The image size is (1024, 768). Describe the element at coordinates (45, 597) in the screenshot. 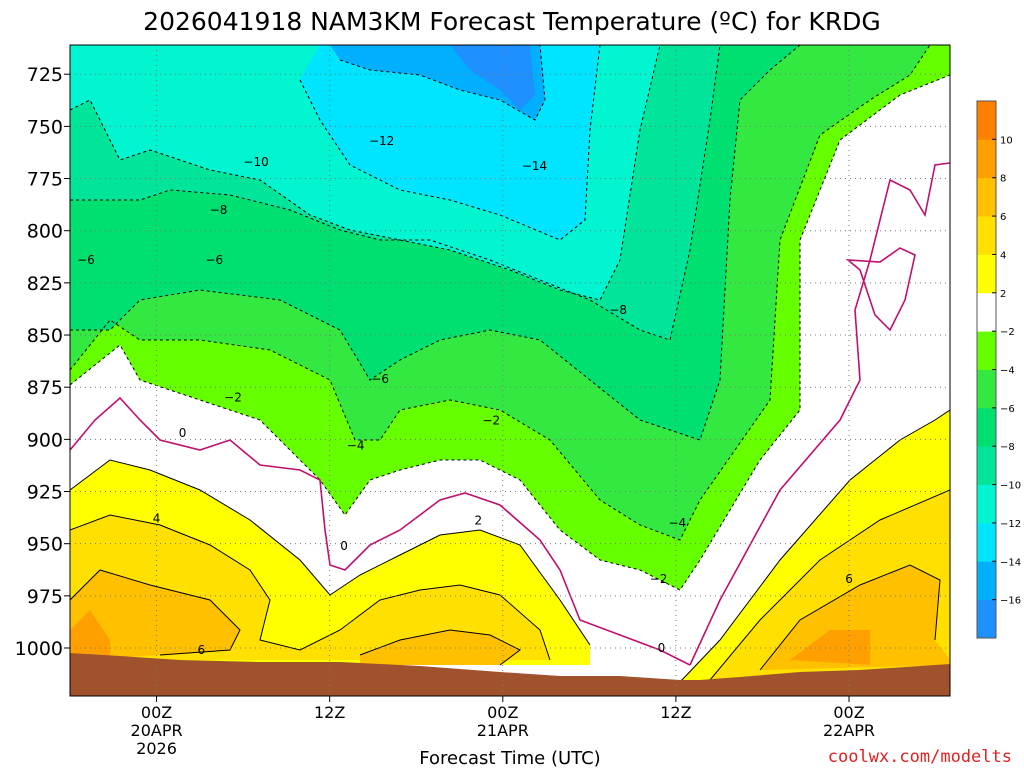

I see `y-tick-label: 975` at that location.